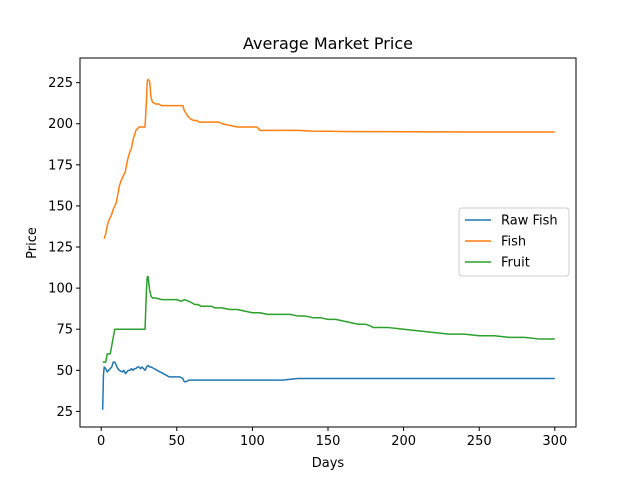  I want to click on x-tick-label: 100, so click(252, 441).